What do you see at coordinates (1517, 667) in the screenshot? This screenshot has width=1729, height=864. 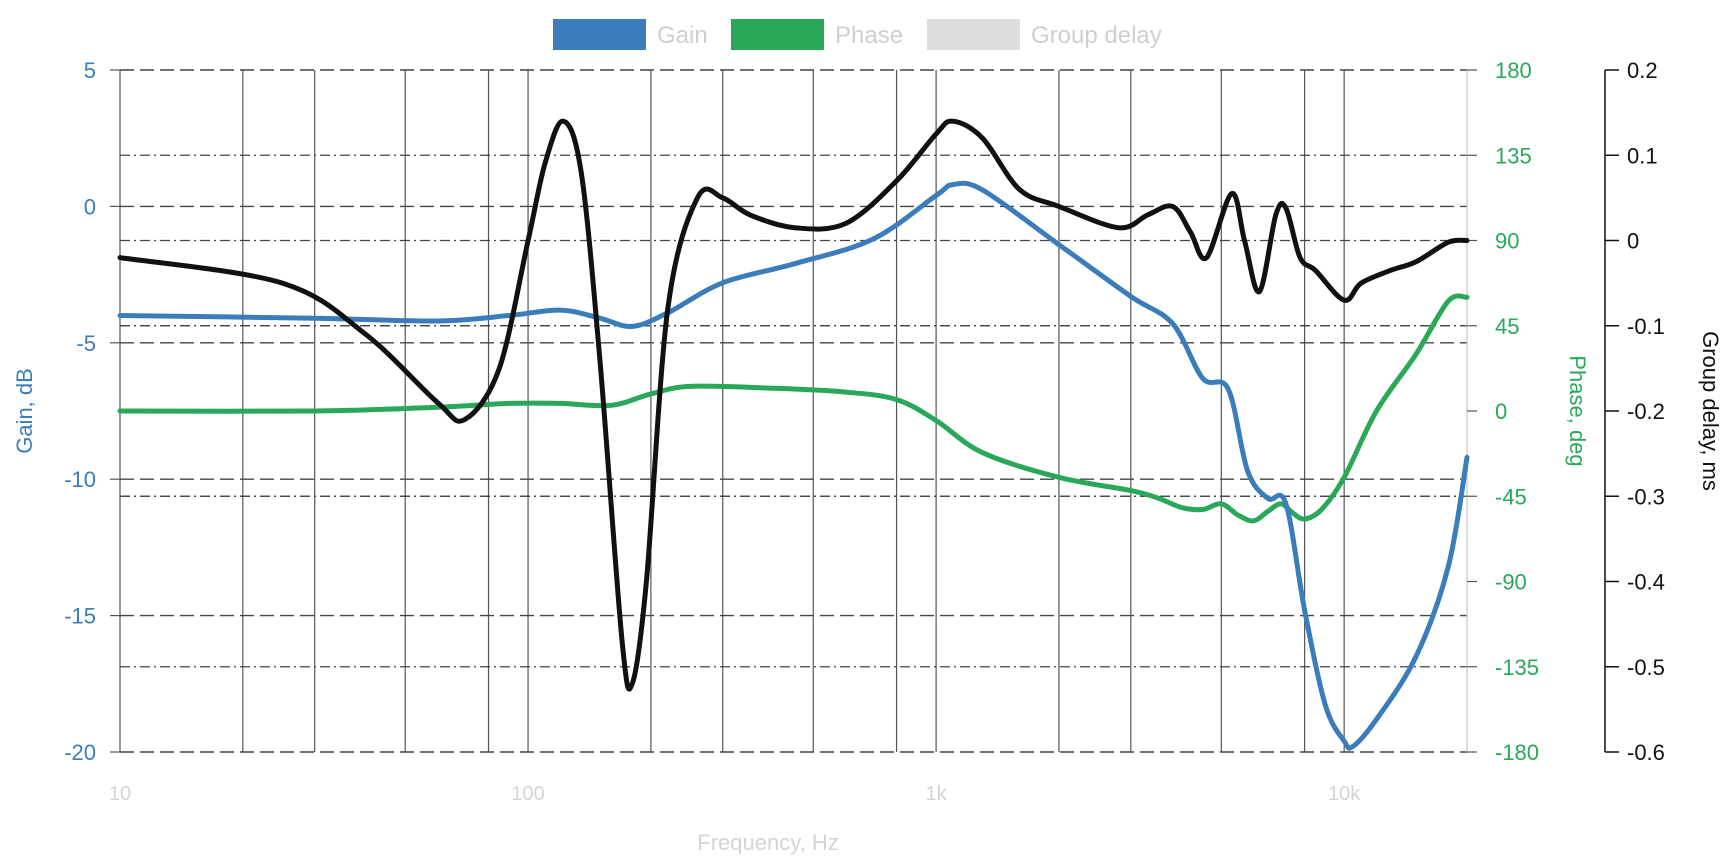 I see `phase-tick-label: -135` at bounding box center [1517, 667].